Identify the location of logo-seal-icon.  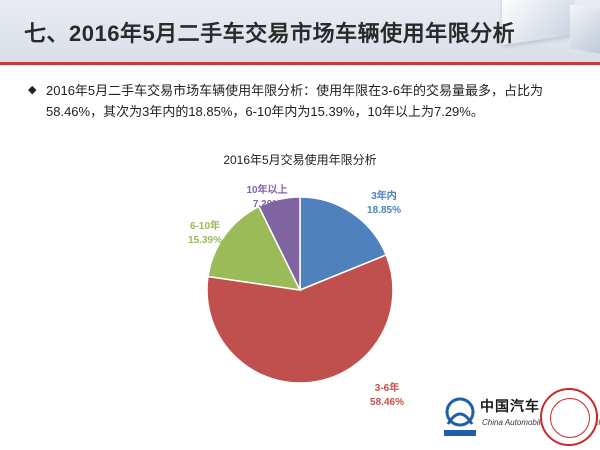
(569, 417).